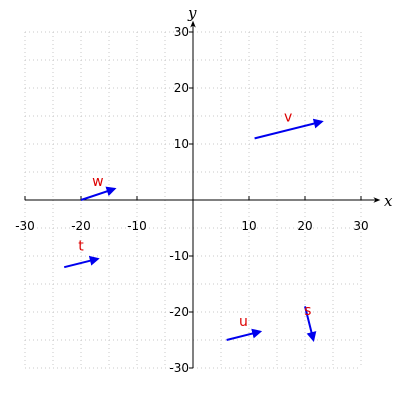  Describe the element at coordinates (137, 226) in the screenshot. I see `x-tick-label: -10` at that location.